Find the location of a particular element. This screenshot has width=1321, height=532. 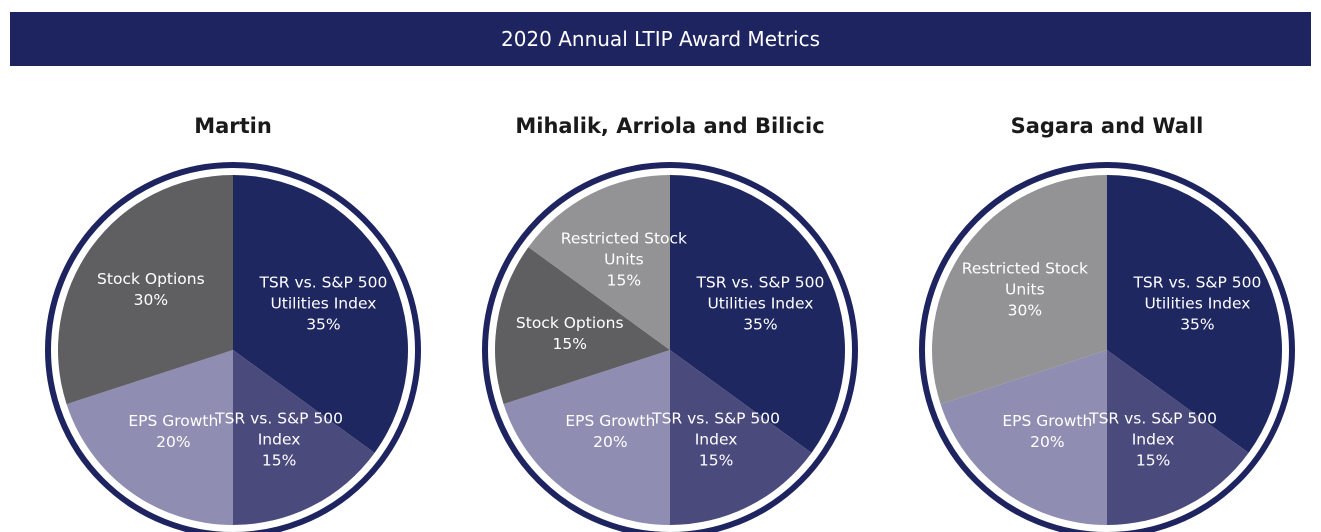

slice-label: Restricted Stock Units 30% is located at coordinates (1025, 290).